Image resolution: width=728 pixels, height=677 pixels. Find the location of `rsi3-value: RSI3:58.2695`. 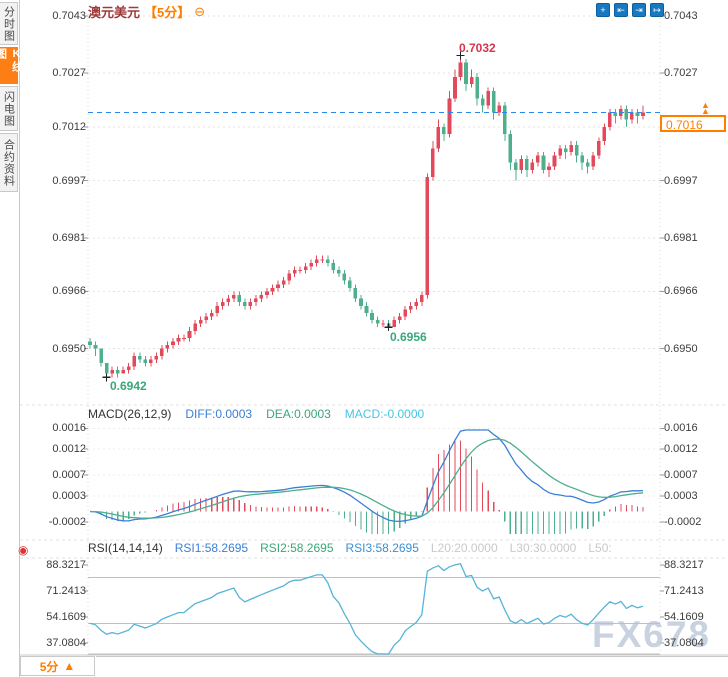

rsi3-value: RSI3:58.2695 is located at coordinates (382, 548).